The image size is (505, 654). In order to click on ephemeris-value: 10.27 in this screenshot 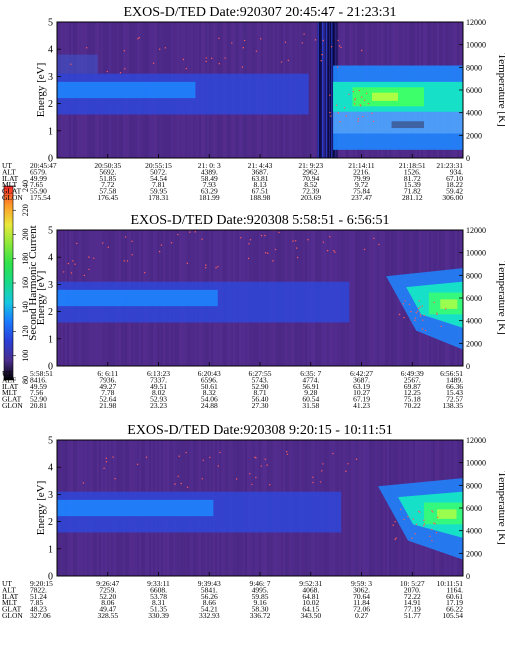, I will do `click(361, 392)`.